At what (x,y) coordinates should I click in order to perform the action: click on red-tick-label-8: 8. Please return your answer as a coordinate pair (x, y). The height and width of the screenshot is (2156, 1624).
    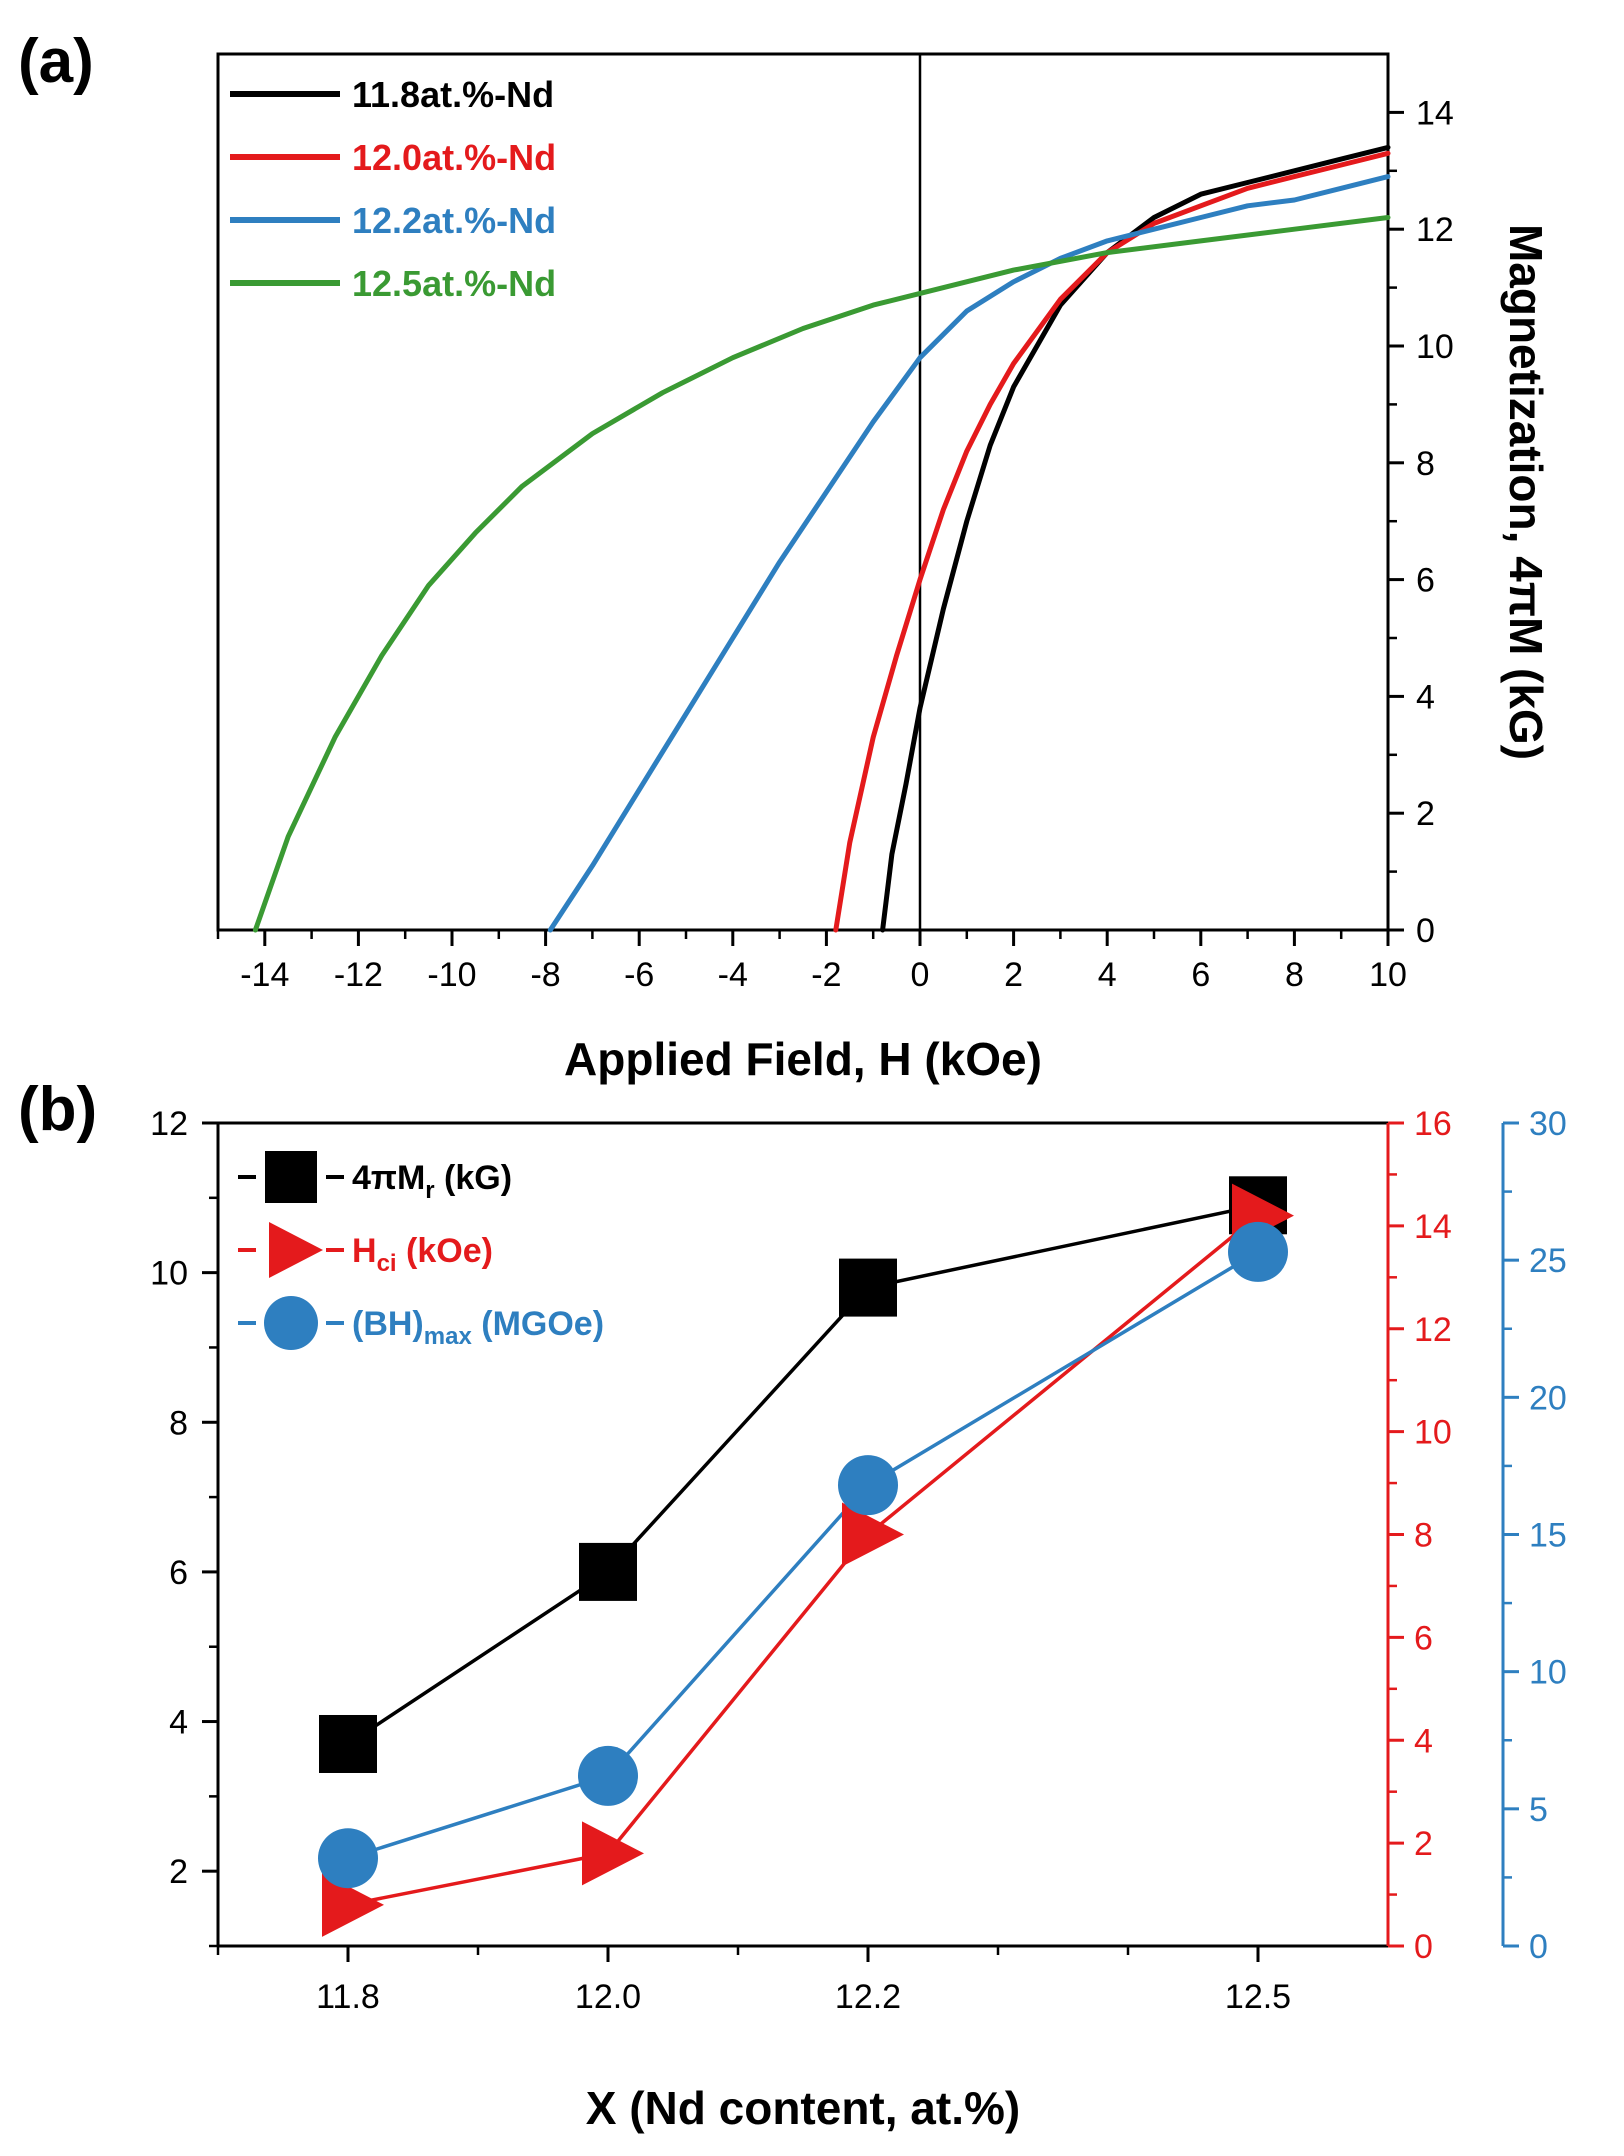
    Looking at the image, I should click on (1423, 1536).